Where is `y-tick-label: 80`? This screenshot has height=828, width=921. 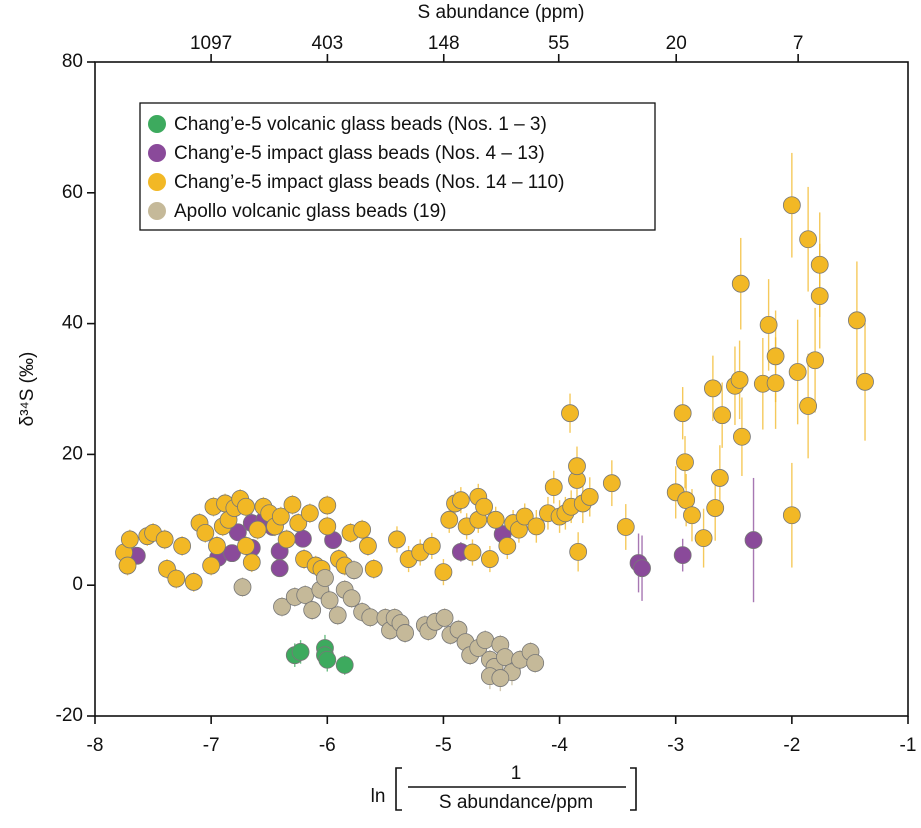 y-tick-label: 80 is located at coordinates (72, 61).